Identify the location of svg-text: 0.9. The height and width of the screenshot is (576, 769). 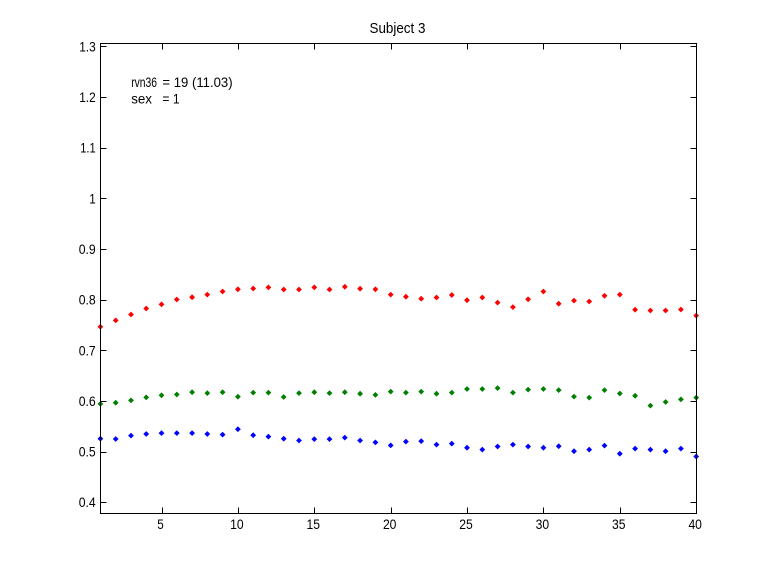
(87, 249).